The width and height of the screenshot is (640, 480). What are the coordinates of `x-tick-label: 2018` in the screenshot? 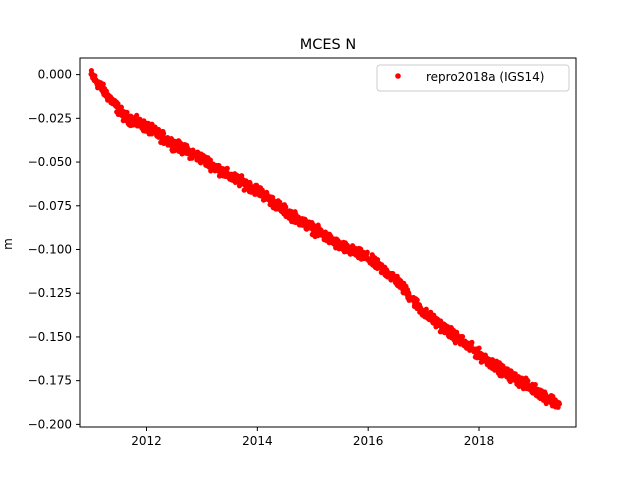 It's located at (479, 441).